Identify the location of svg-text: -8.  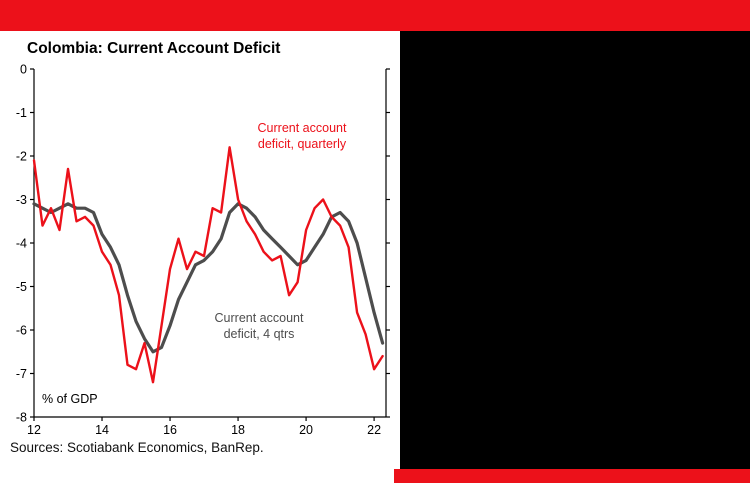
(21, 418).